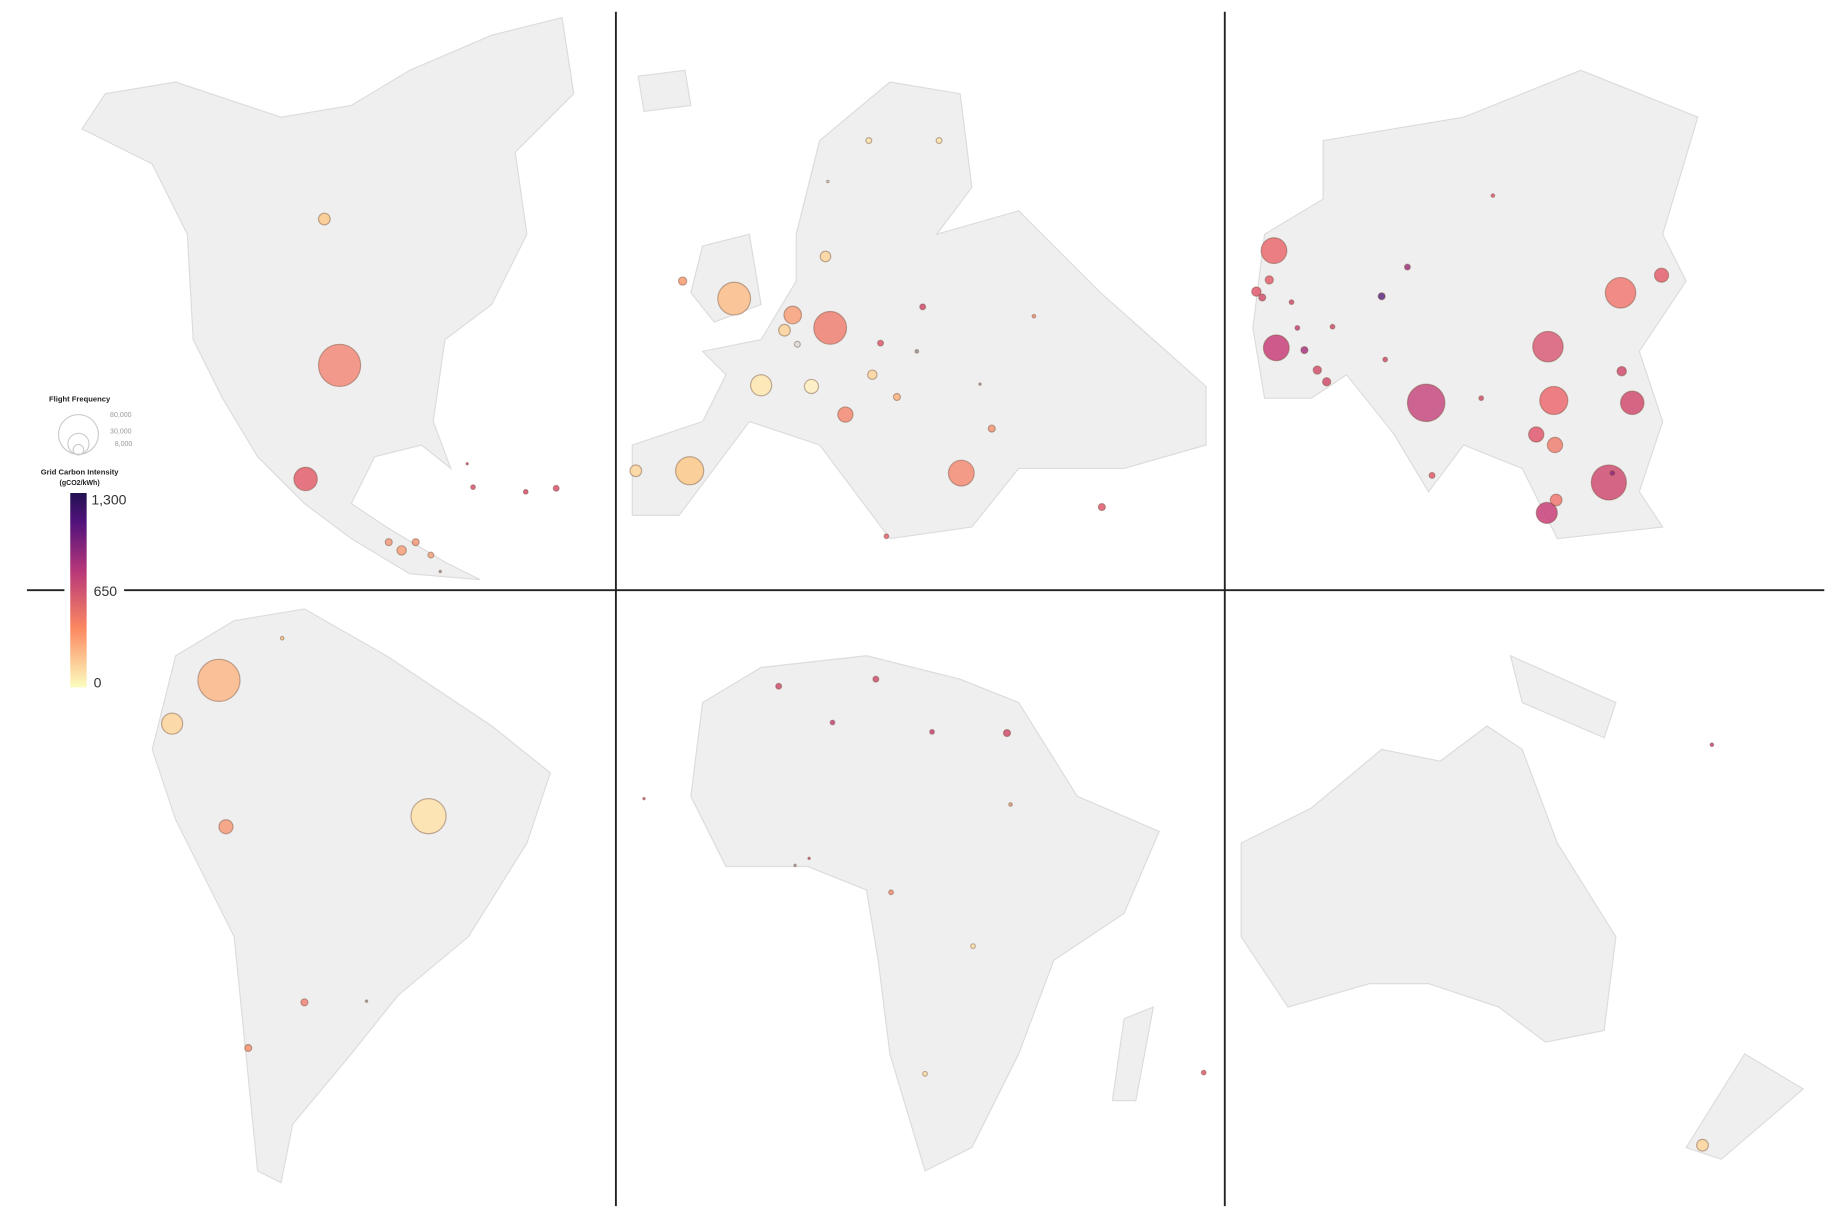  What do you see at coordinates (80, 399) in the screenshot?
I see `size-legend-title: Flight Frequency` at bounding box center [80, 399].